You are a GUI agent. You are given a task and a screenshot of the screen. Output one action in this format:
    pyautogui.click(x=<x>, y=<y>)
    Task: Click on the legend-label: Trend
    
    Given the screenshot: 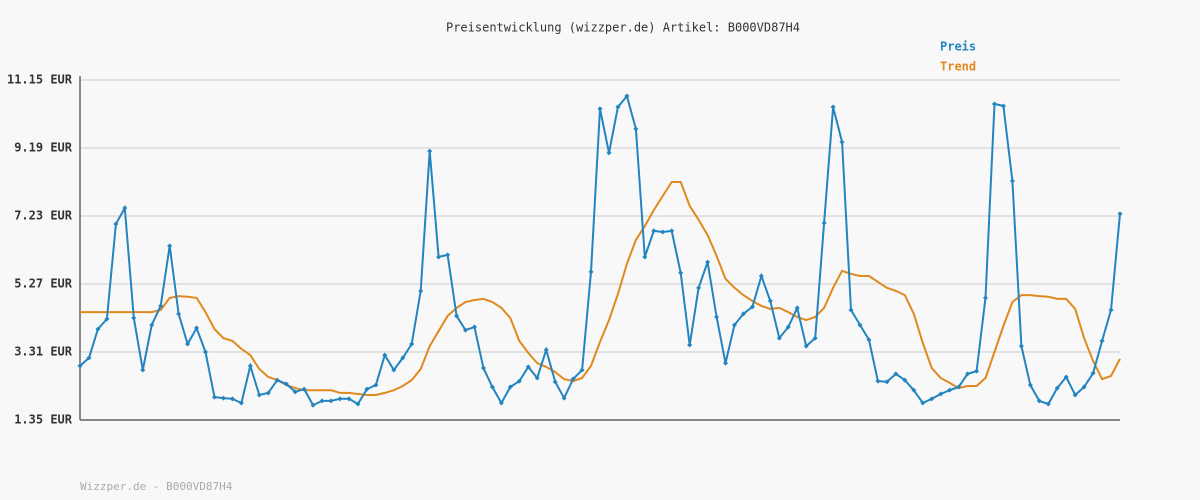 What is the action you would take?
    pyautogui.click(x=958, y=67)
    